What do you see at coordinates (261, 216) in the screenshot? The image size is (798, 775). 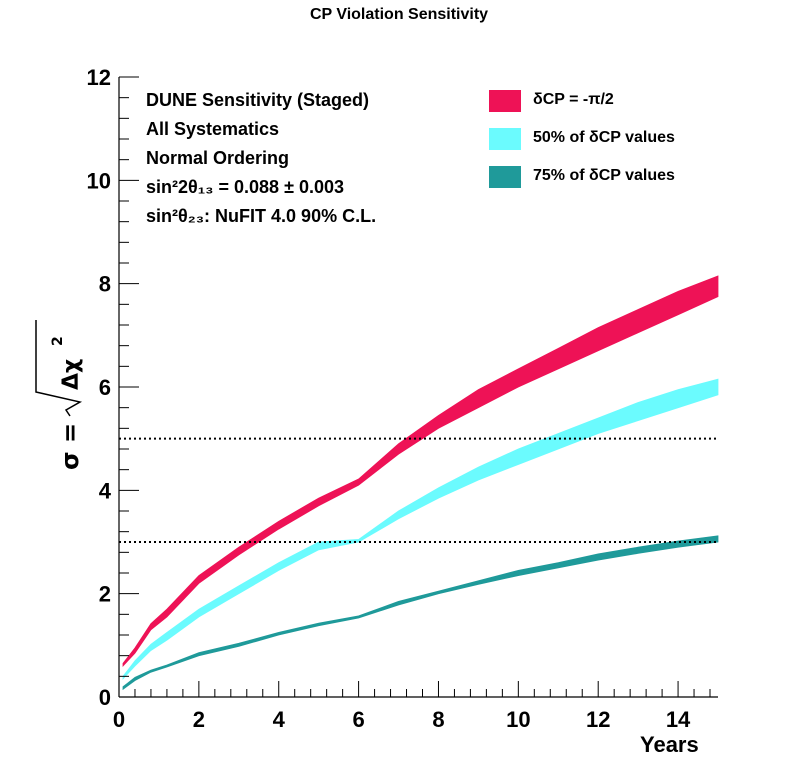 I see `info-line: sin²θ₂₃: NuFIT 4.0 90% C.L.` at bounding box center [261, 216].